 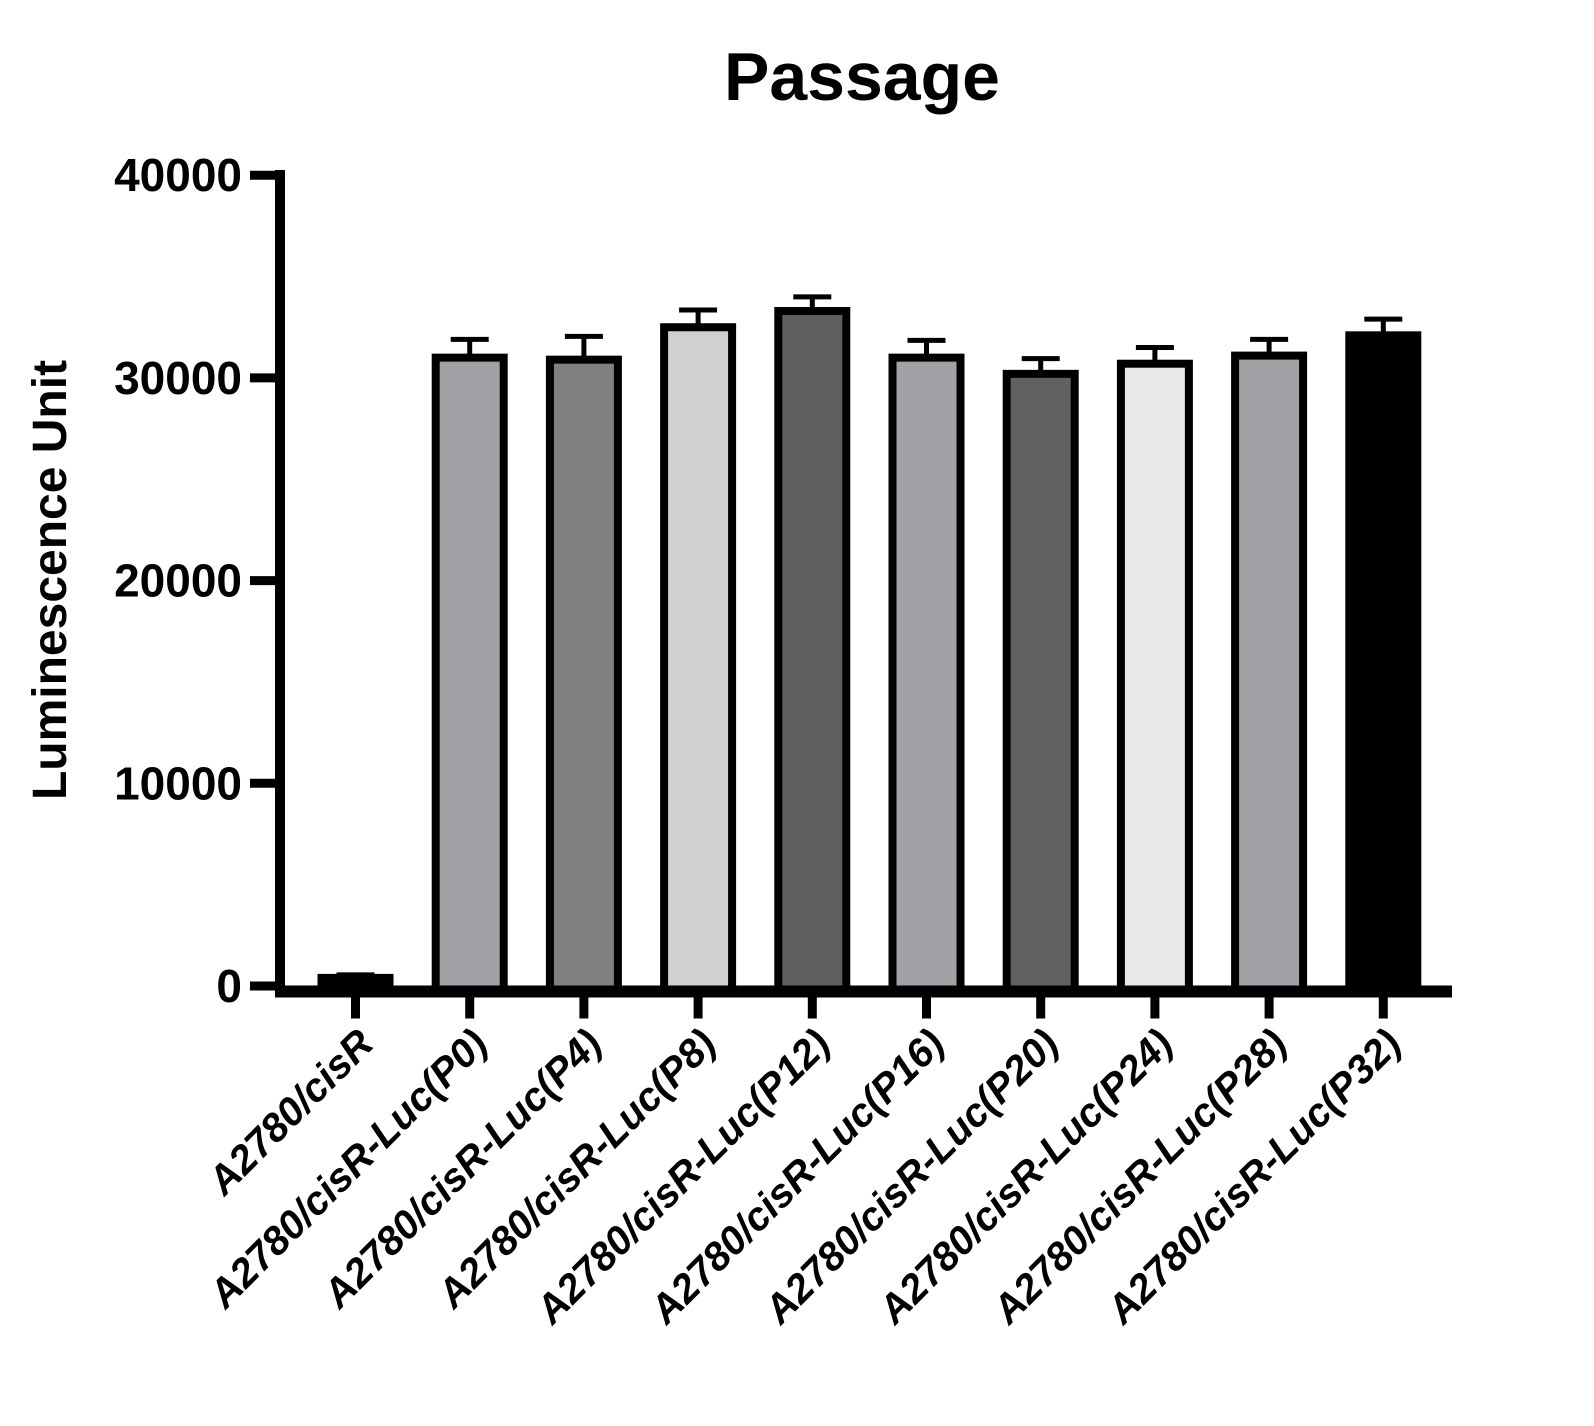 I want to click on y-axis-label: Luminescence Unit, so click(x=50, y=580).